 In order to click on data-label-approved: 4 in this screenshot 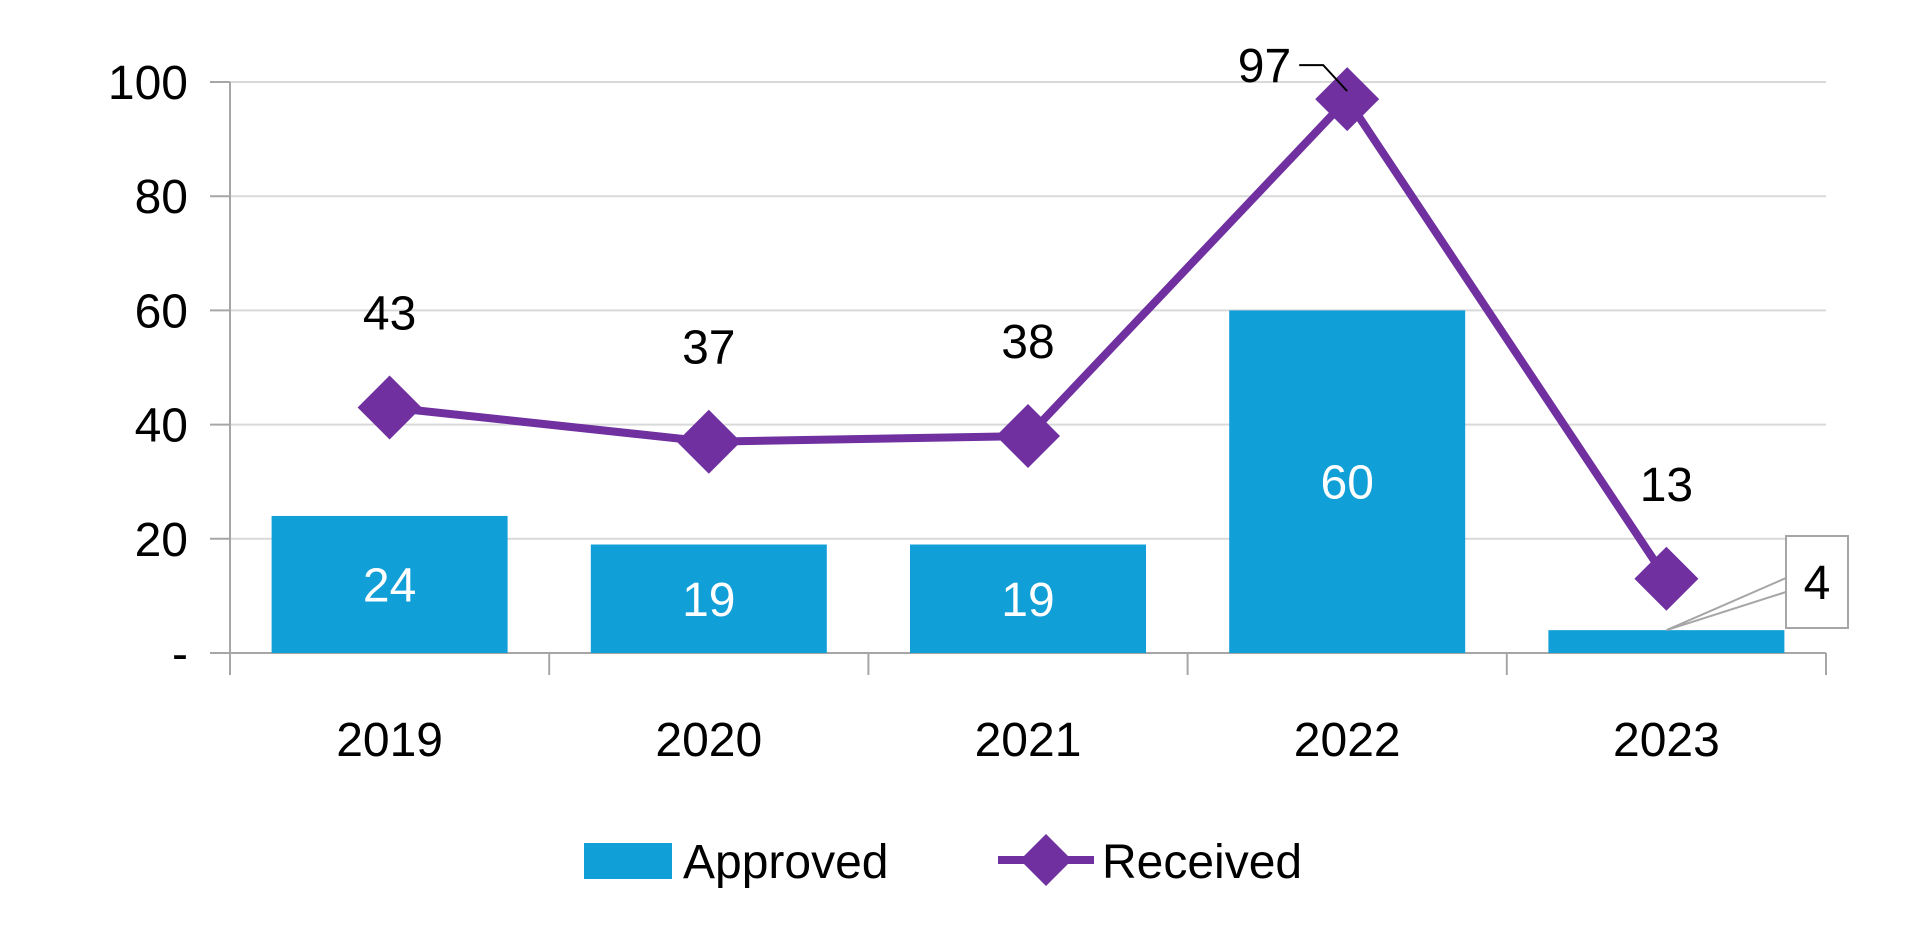, I will do `click(1817, 583)`.